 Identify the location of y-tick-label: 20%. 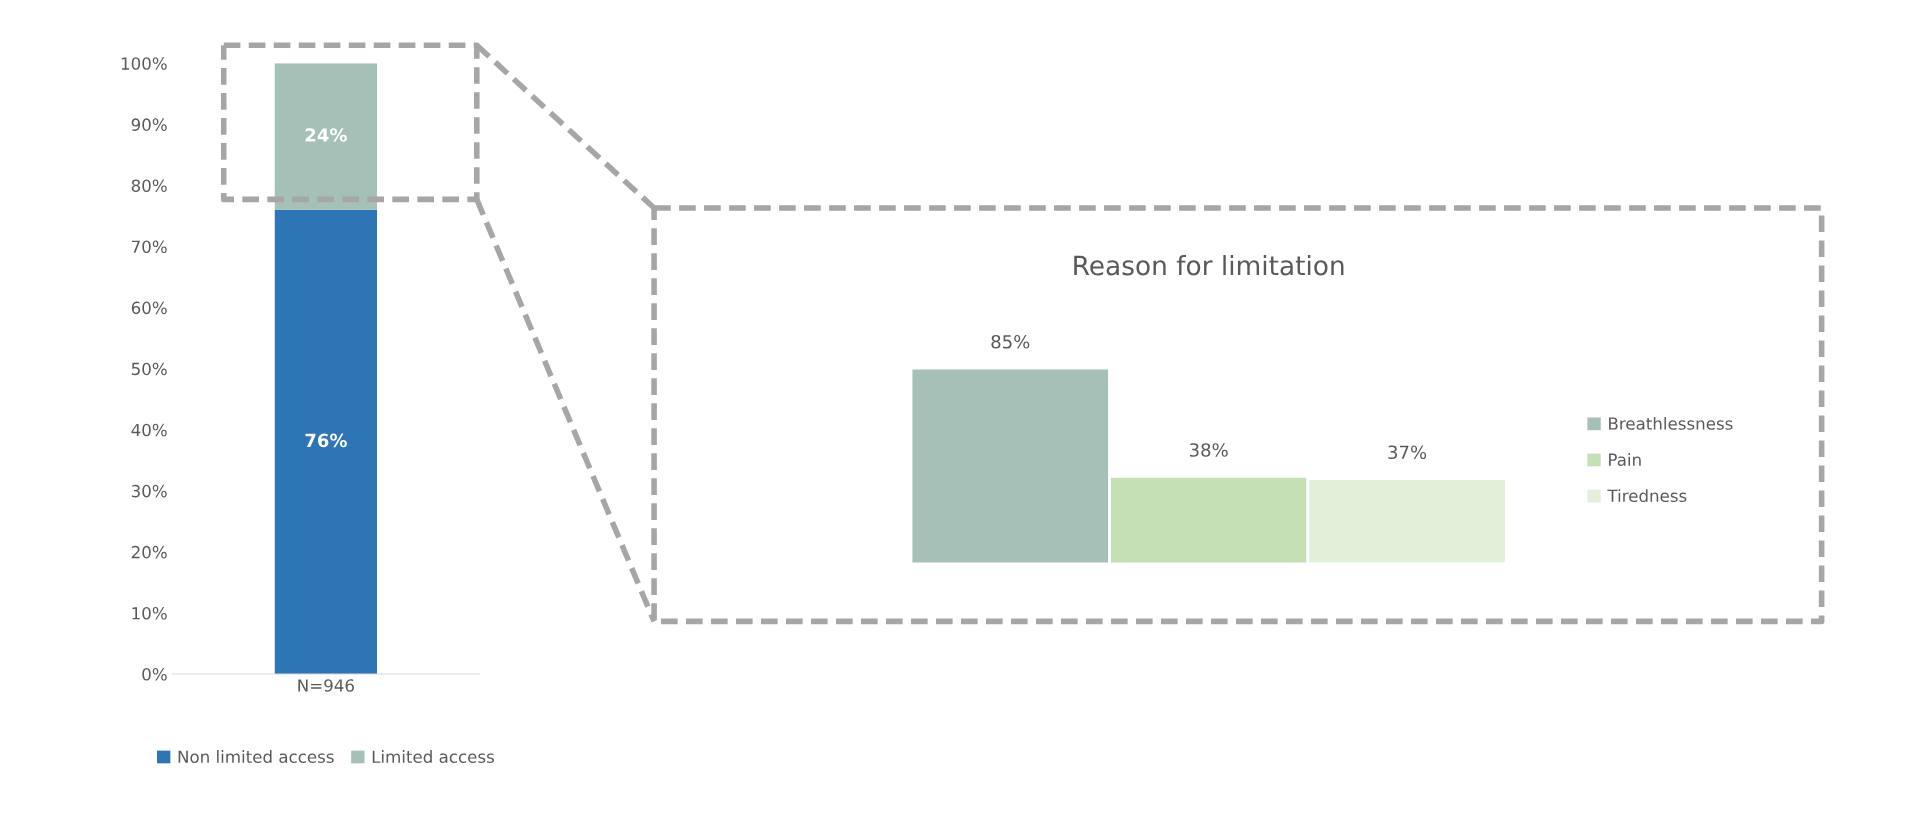
(149, 552).